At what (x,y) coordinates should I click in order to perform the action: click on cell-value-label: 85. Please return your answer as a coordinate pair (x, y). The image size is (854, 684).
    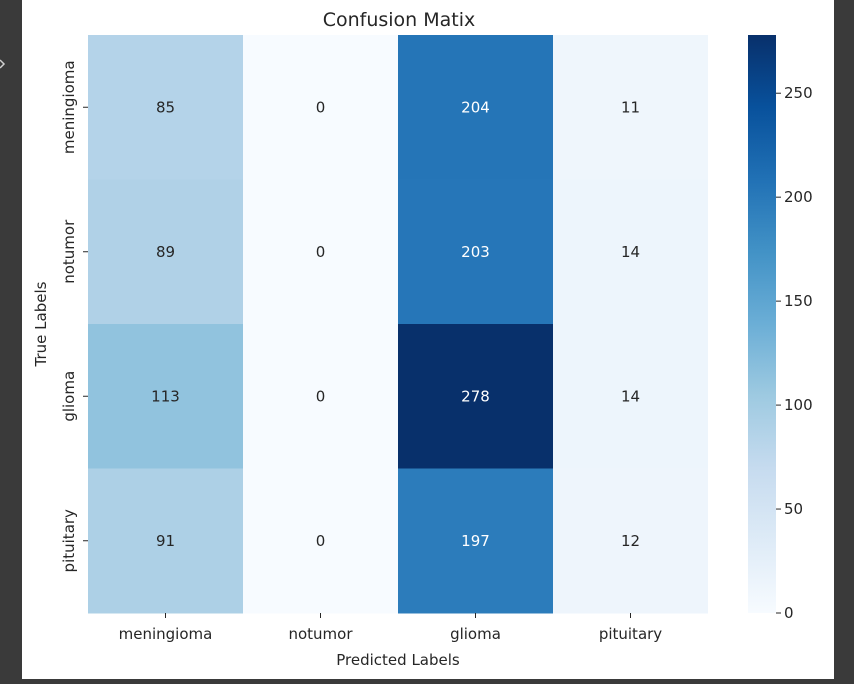
    Looking at the image, I should click on (165, 107).